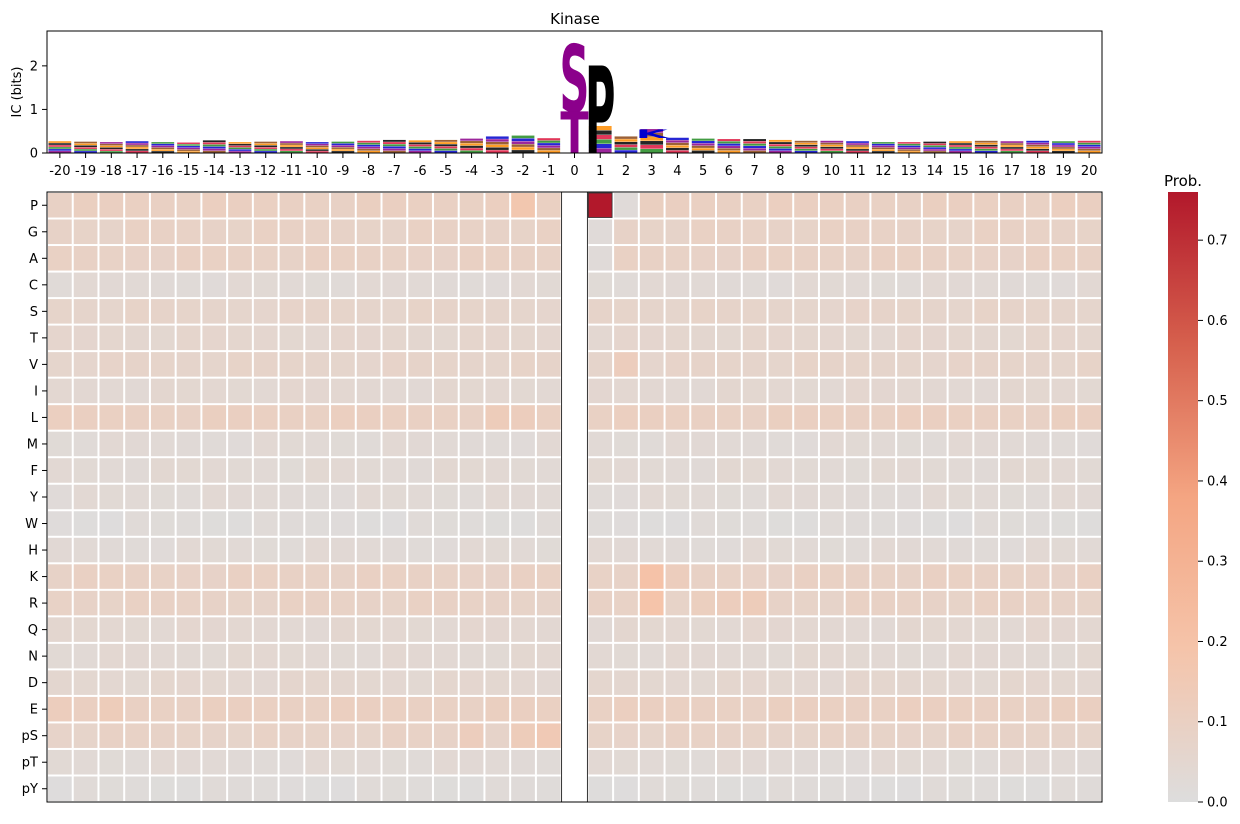 The height and width of the screenshot is (824, 1240). Describe the element at coordinates (1217, 642) in the screenshot. I see `colorbar-tick-label: 0.2` at that location.